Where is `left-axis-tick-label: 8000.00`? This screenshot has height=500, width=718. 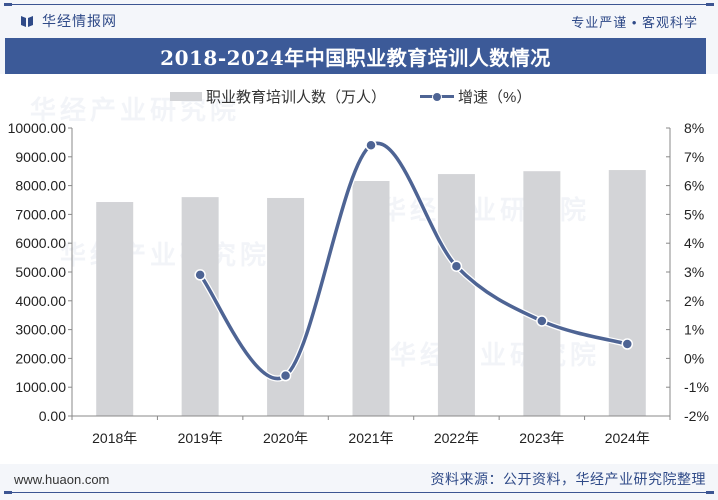
left-axis-tick-label: 8000.00 is located at coordinates (40, 186).